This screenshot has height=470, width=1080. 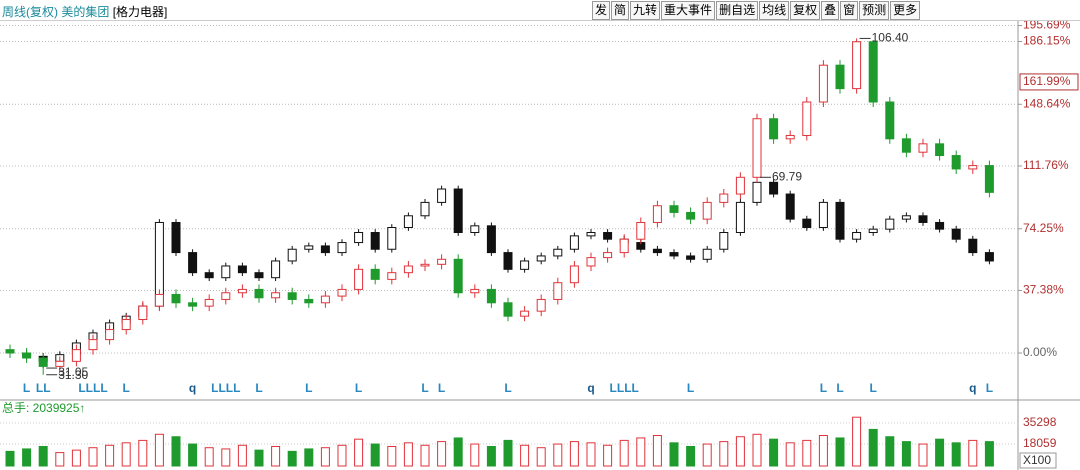 What do you see at coordinates (874, 10) in the screenshot?
I see `toolbar-button: 预测` at bounding box center [874, 10].